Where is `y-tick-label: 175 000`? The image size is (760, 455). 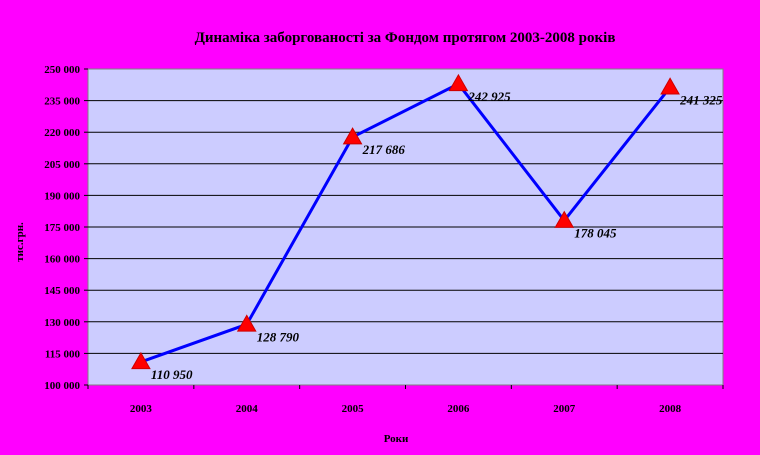
y-tick-label: 175 000 is located at coordinates (62, 228).